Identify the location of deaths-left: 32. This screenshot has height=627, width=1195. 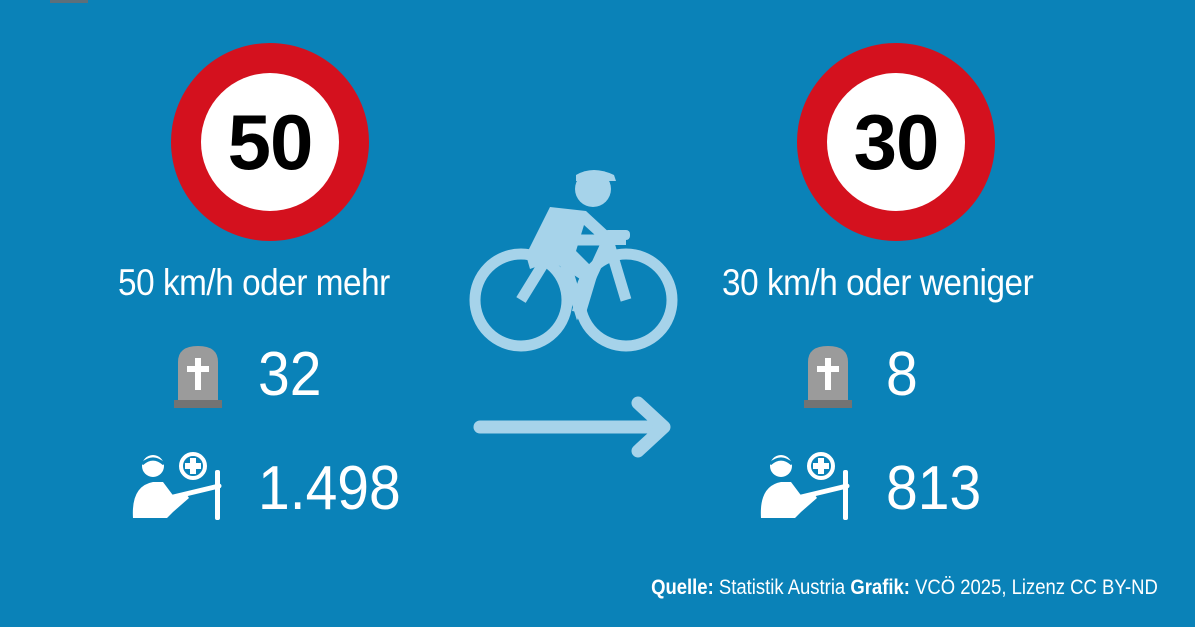
(290, 374).